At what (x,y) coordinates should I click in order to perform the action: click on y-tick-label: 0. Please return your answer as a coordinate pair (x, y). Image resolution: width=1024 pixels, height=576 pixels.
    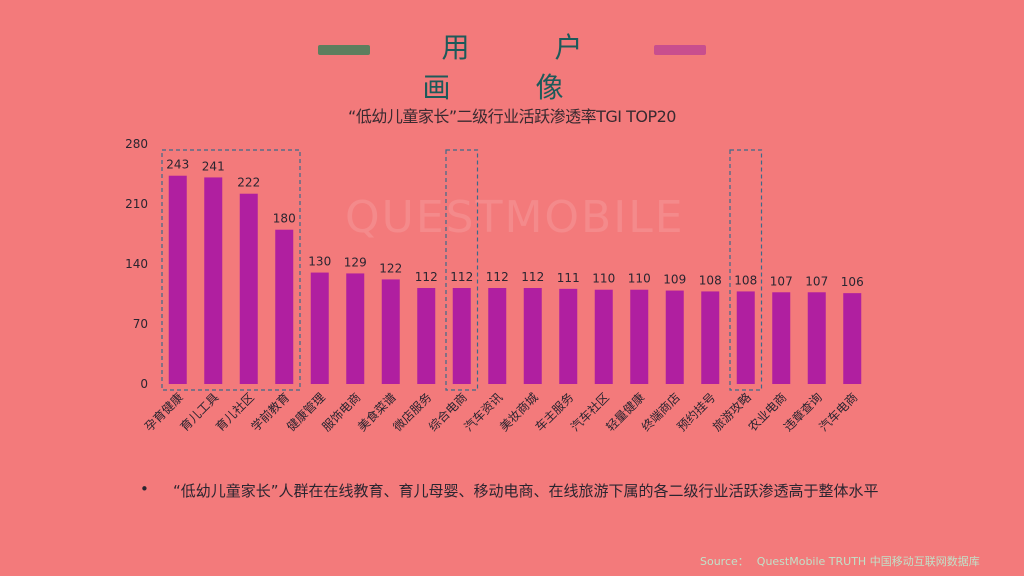
    Looking at the image, I should click on (144, 384).